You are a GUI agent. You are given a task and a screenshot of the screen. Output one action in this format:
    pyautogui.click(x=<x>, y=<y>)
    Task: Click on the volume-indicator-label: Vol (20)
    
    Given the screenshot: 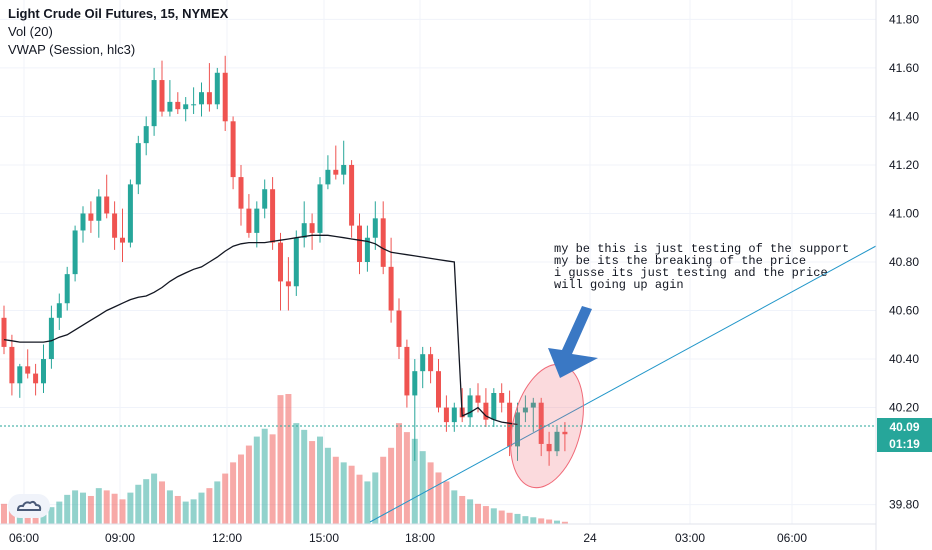 What is the action you would take?
    pyautogui.click(x=30, y=31)
    